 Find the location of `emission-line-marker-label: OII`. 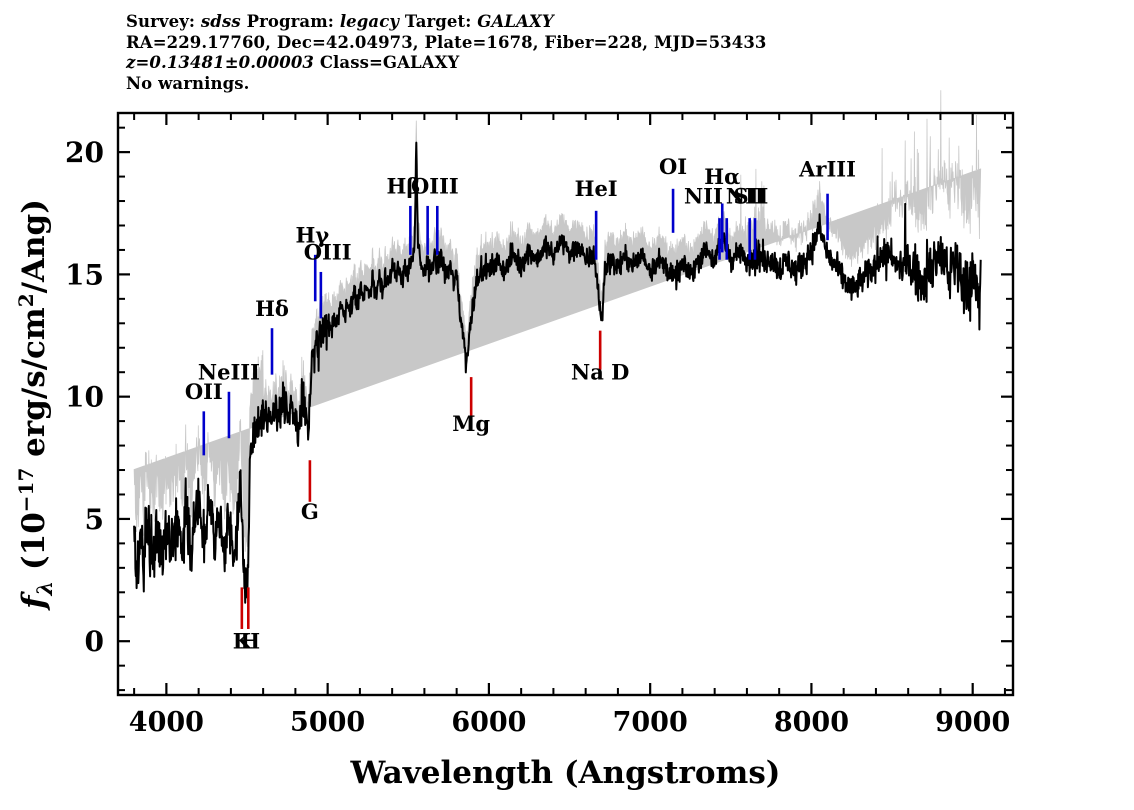

emission-line-marker-label: OII is located at coordinates (204, 391).